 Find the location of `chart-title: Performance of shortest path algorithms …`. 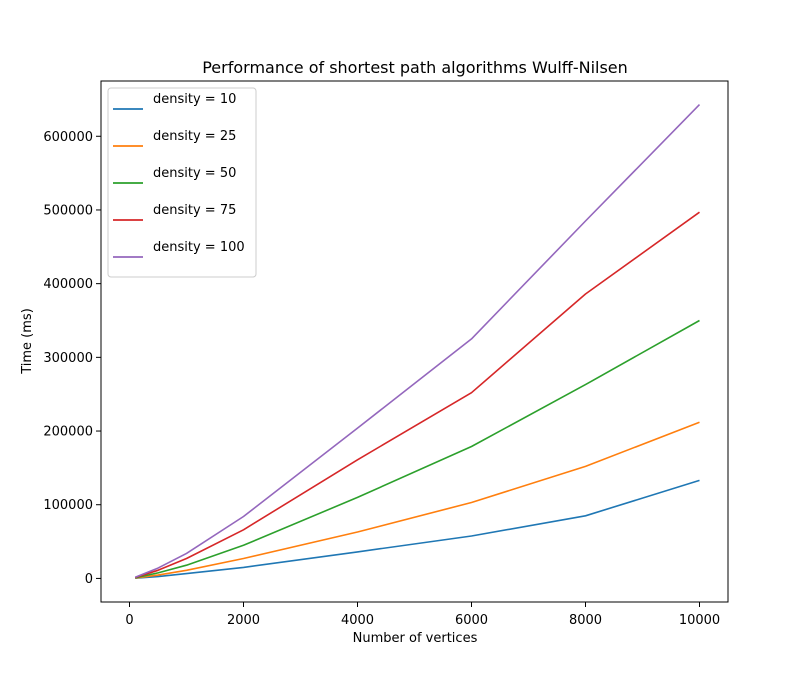

chart-title: Performance of shortest path algorithms … is located at coordinates (415, 67).